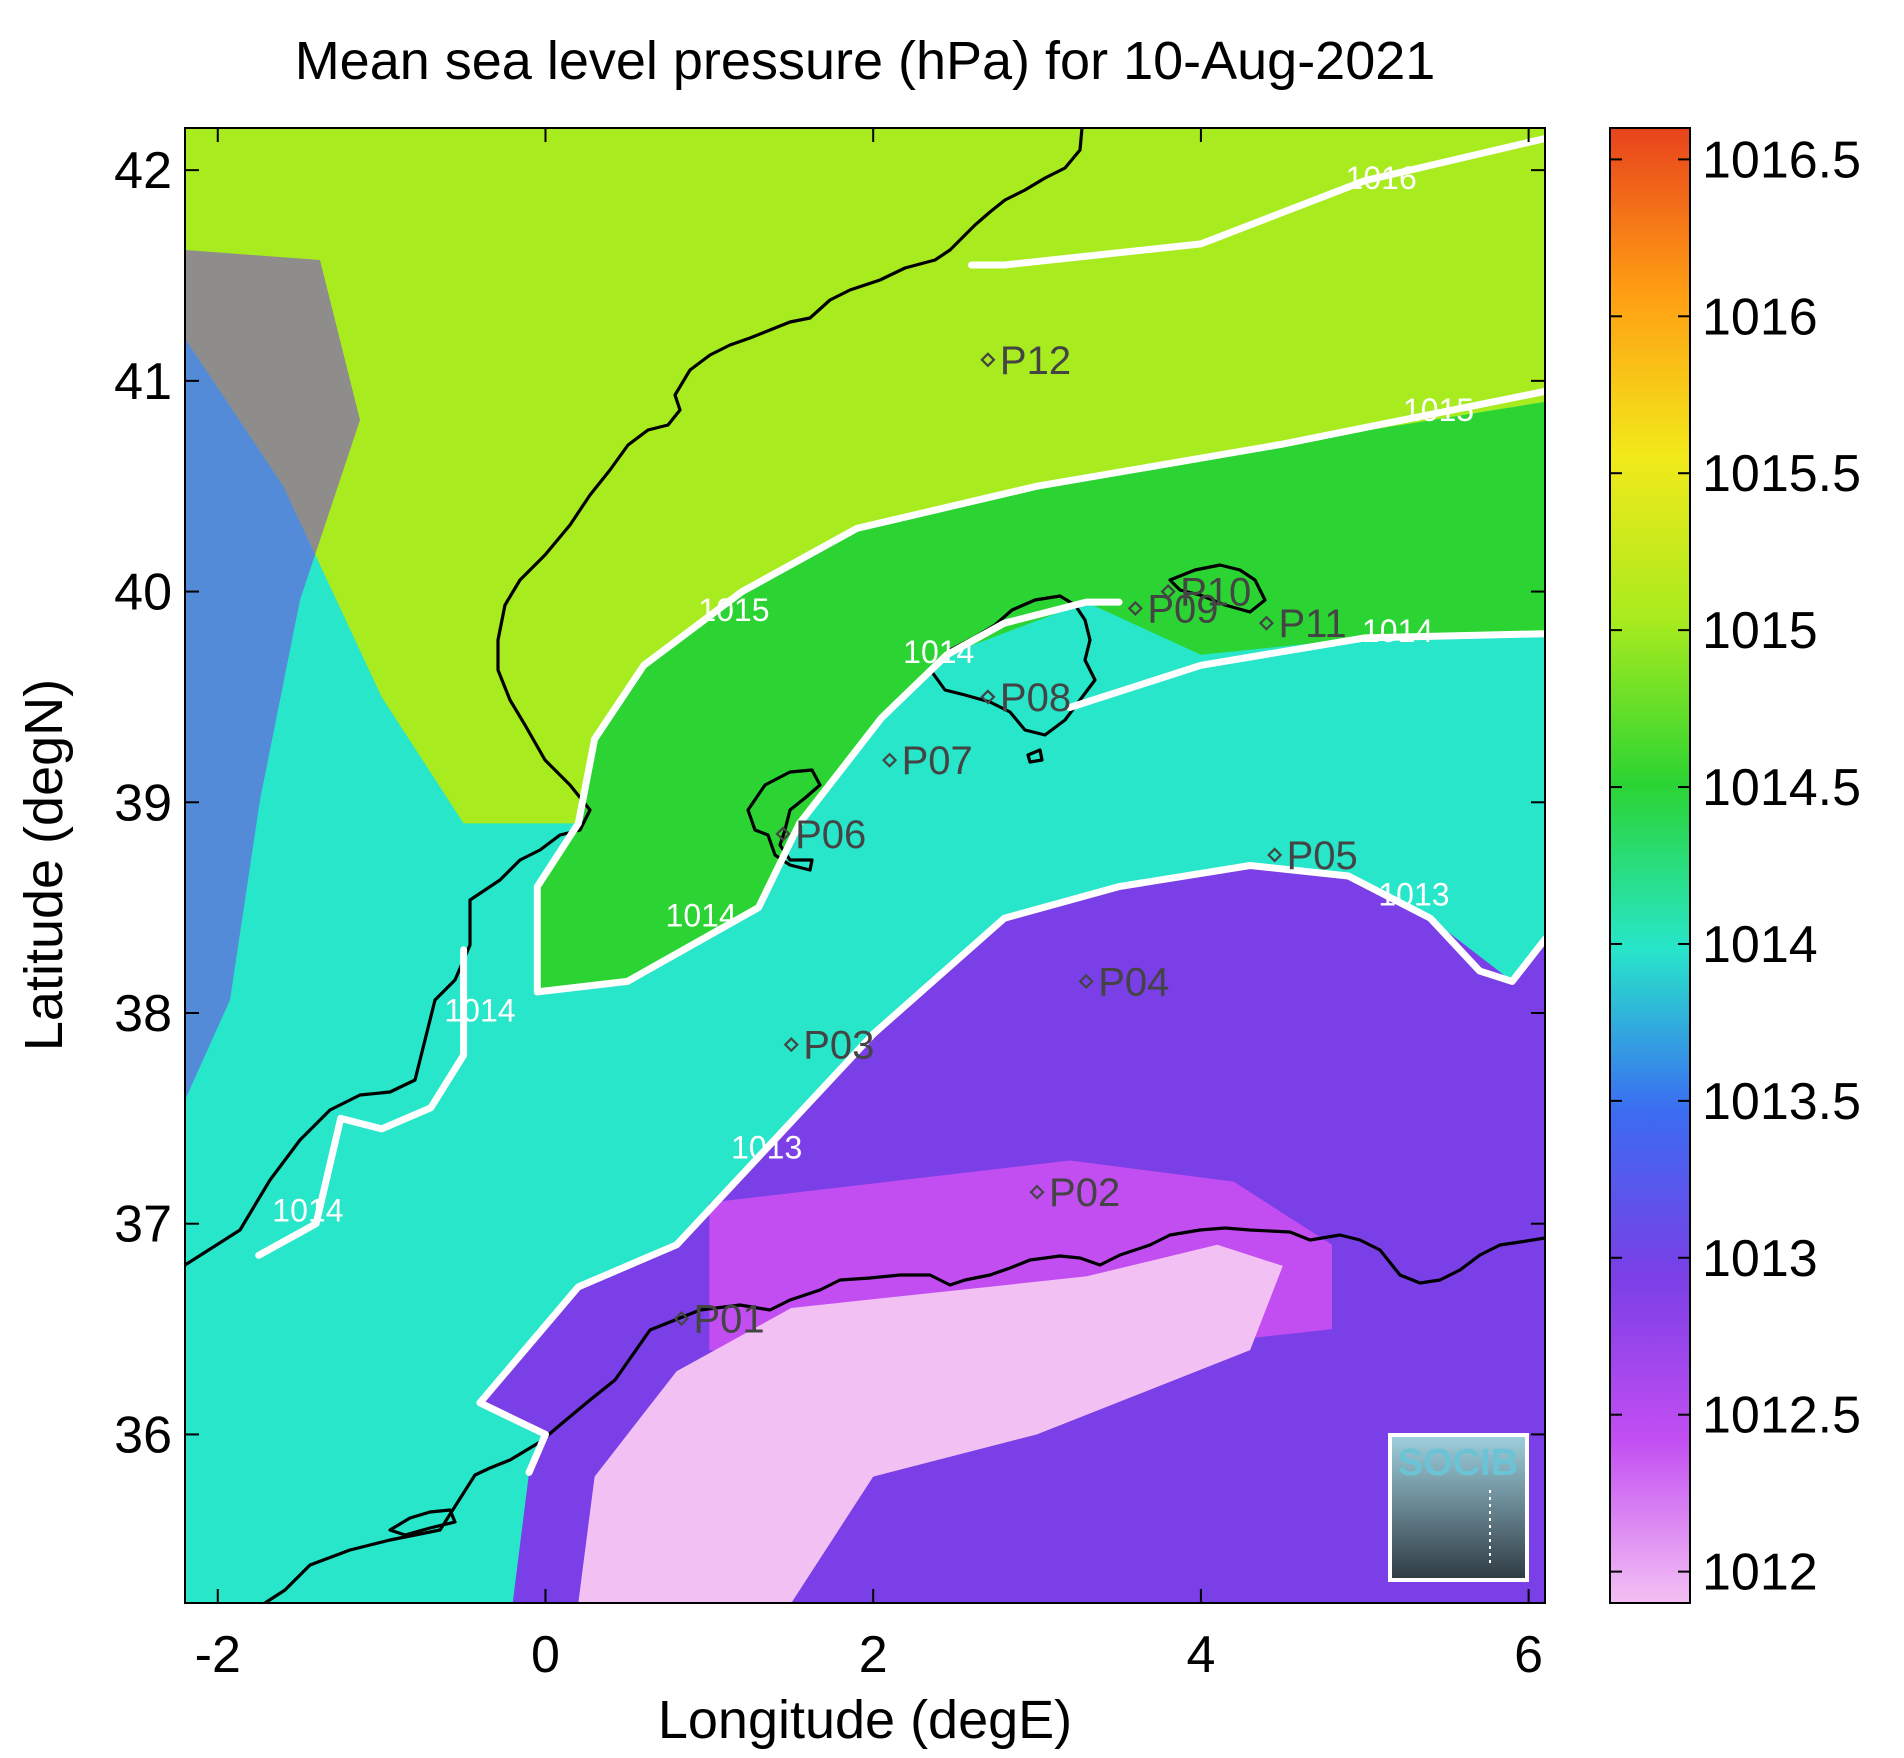 This screenshot has height=1758, width=1904. Describe the element at coordinates (1215, 593) in the screenshot. I see `station-label: P10` at that location.